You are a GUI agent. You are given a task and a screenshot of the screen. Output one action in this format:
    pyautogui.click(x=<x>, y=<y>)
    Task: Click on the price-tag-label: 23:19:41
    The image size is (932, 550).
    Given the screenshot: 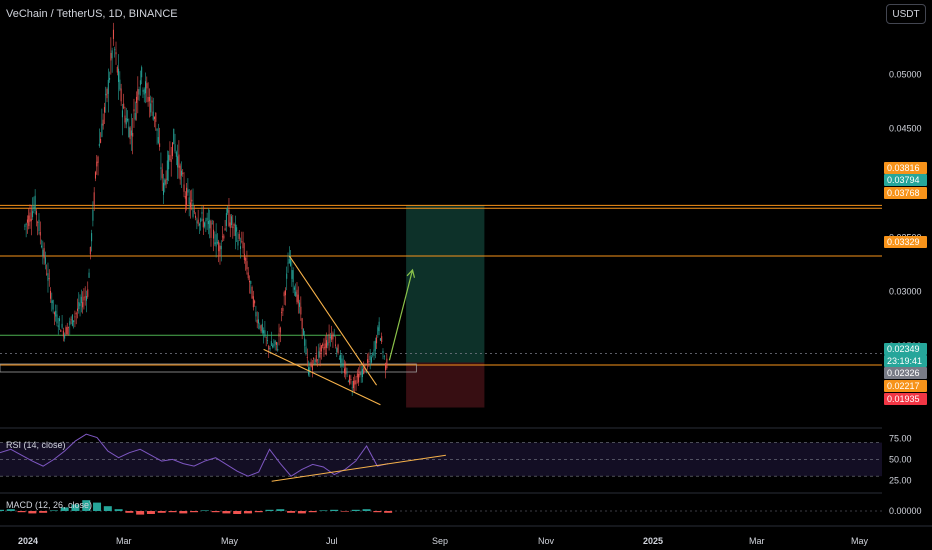 What is the action you would take?
    pyautogui.click(x=904, y=361)
    